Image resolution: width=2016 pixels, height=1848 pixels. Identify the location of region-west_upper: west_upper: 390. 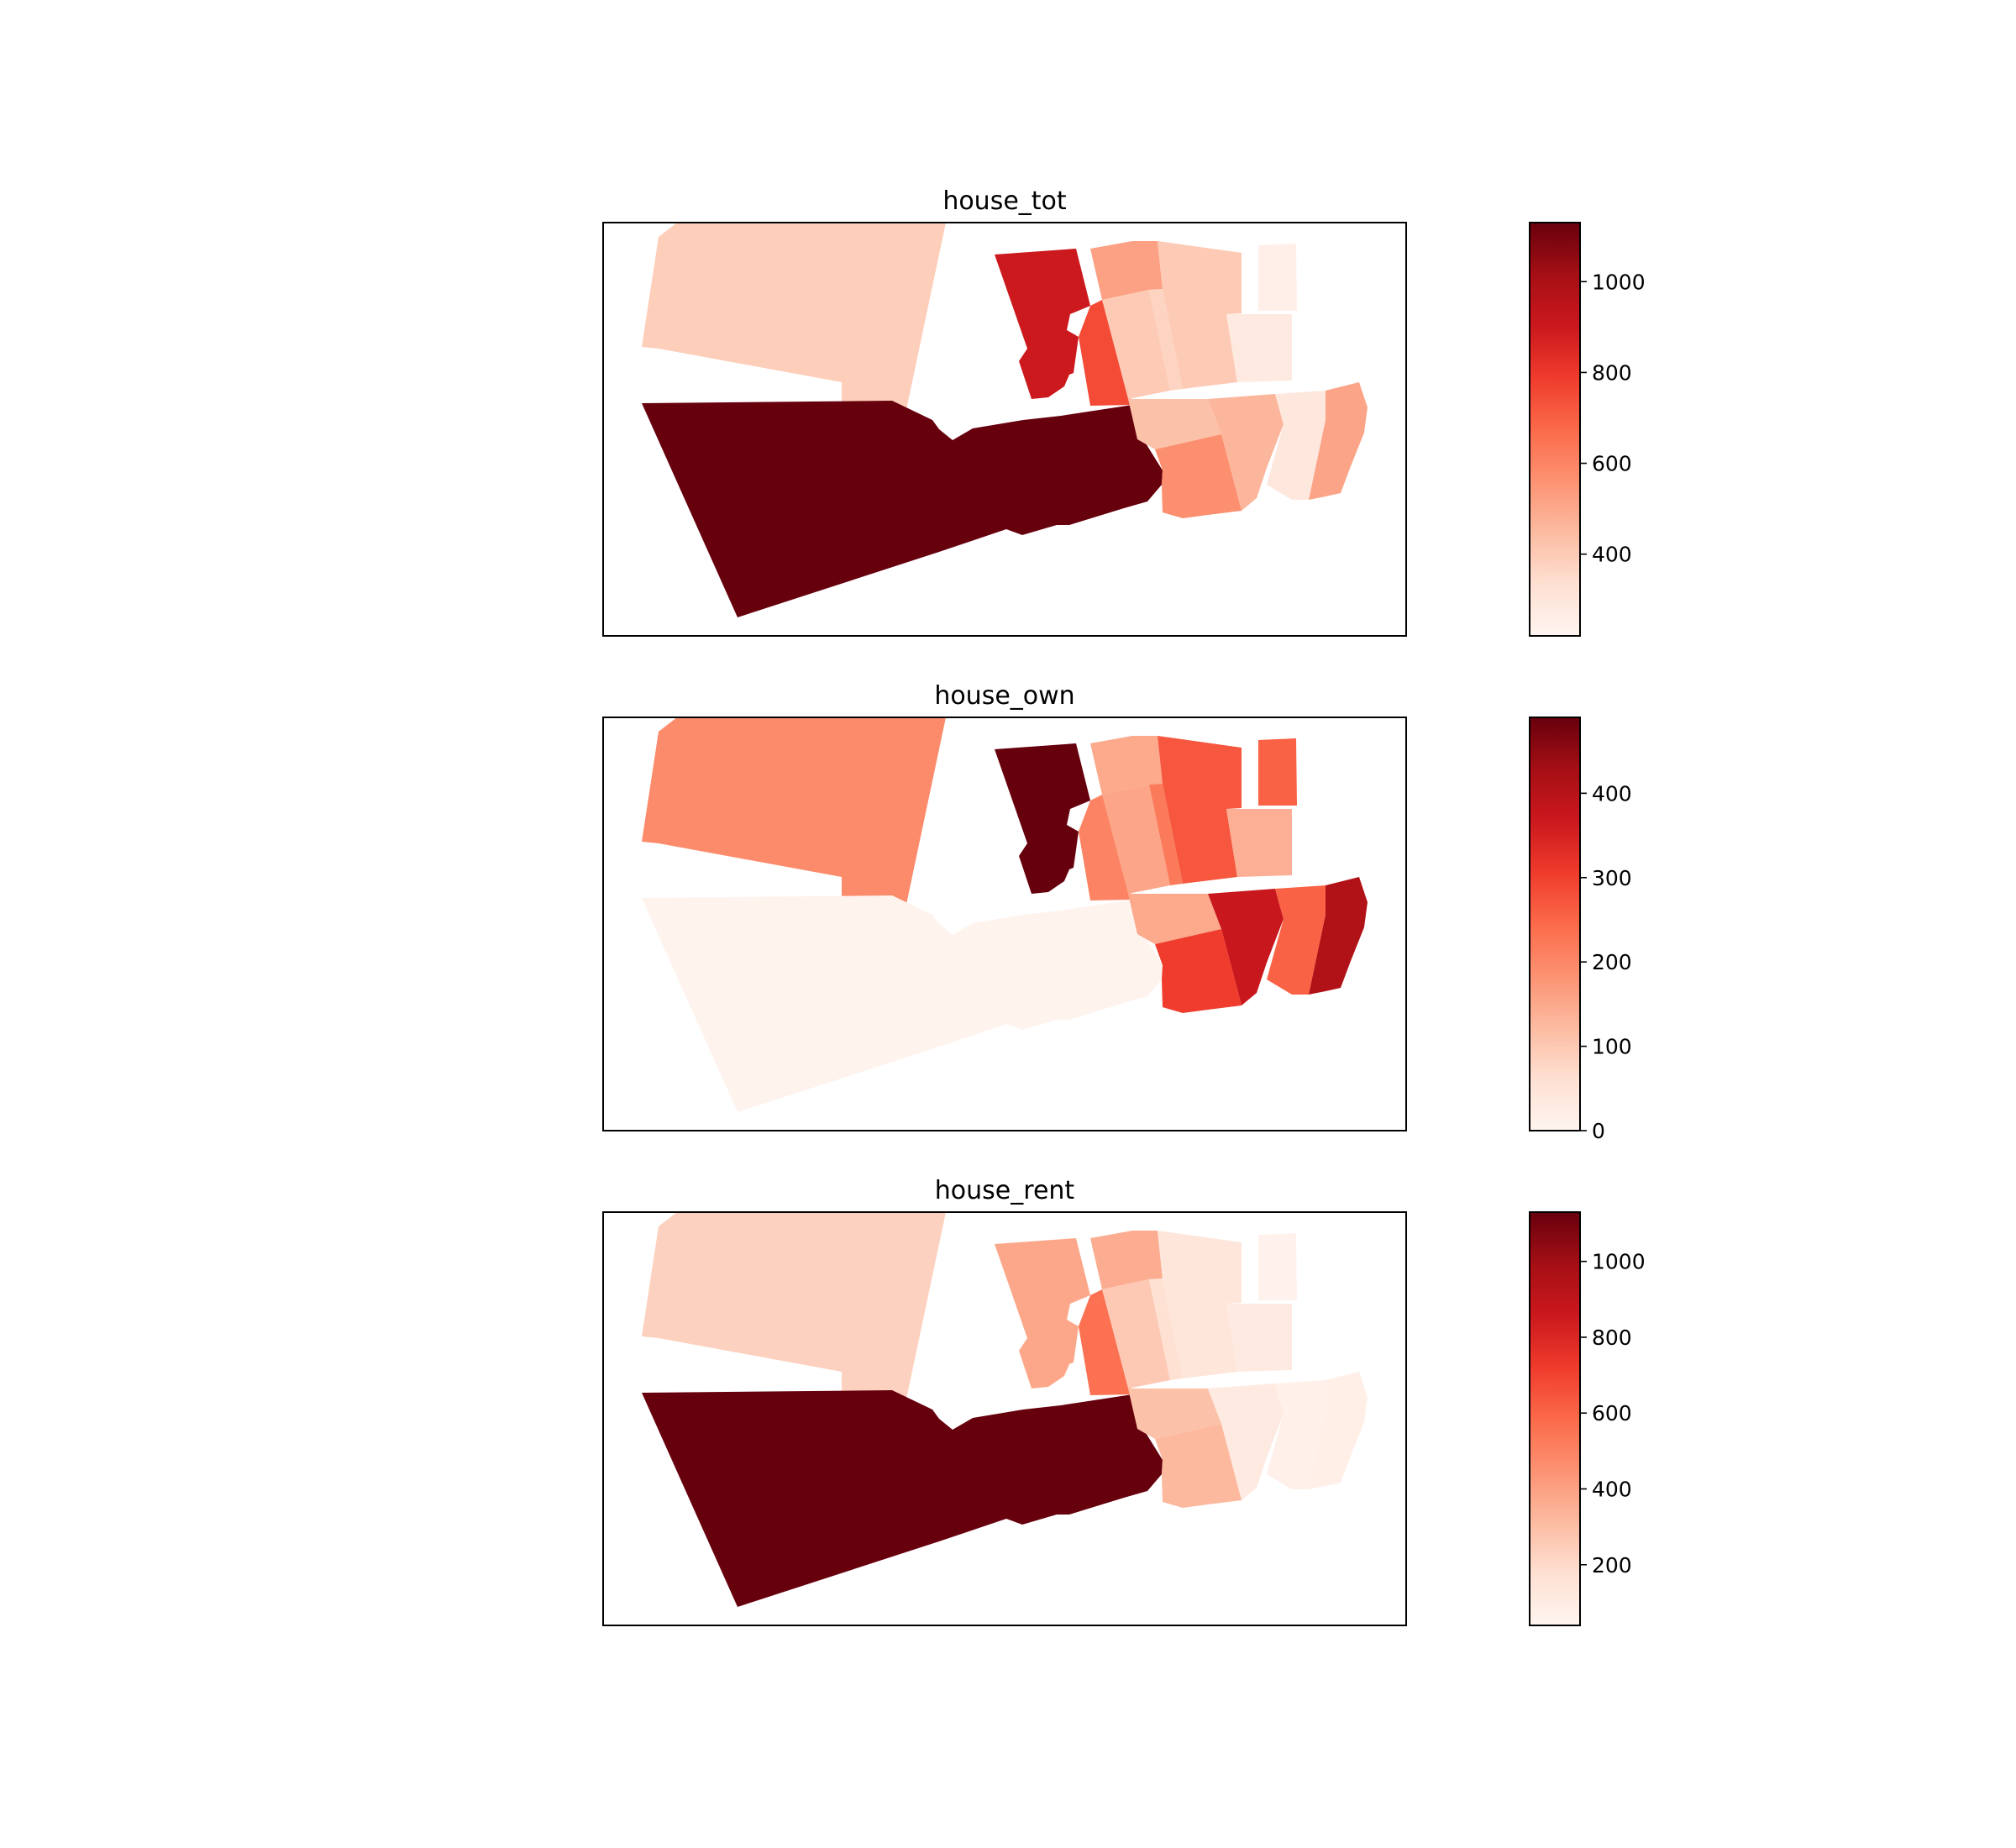
(794, 328).